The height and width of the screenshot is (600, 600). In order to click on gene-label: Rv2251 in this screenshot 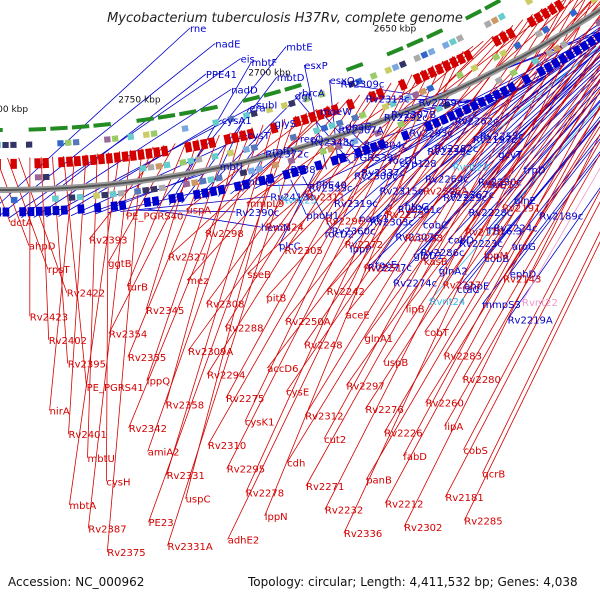, I will do `click(383, 269)`.